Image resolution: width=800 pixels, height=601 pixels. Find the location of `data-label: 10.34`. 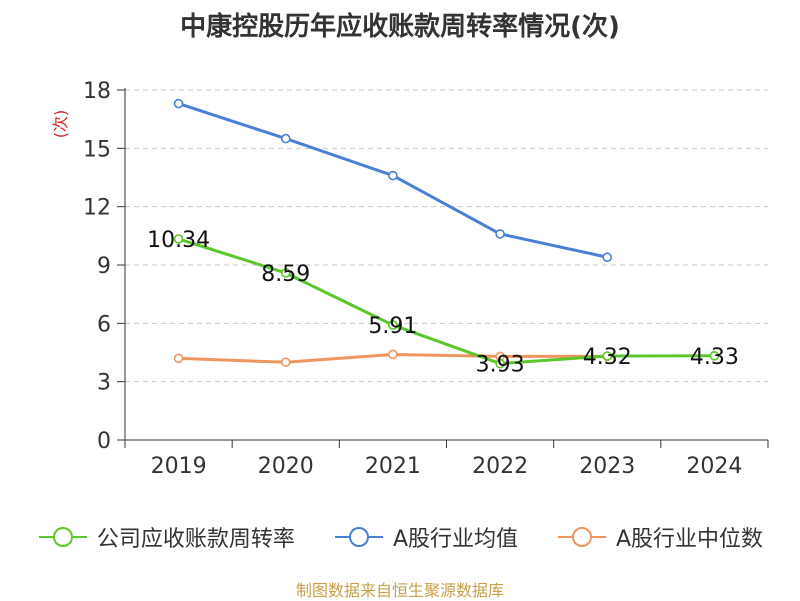

data-label: 10.34 is located at coordinates (178, 240).